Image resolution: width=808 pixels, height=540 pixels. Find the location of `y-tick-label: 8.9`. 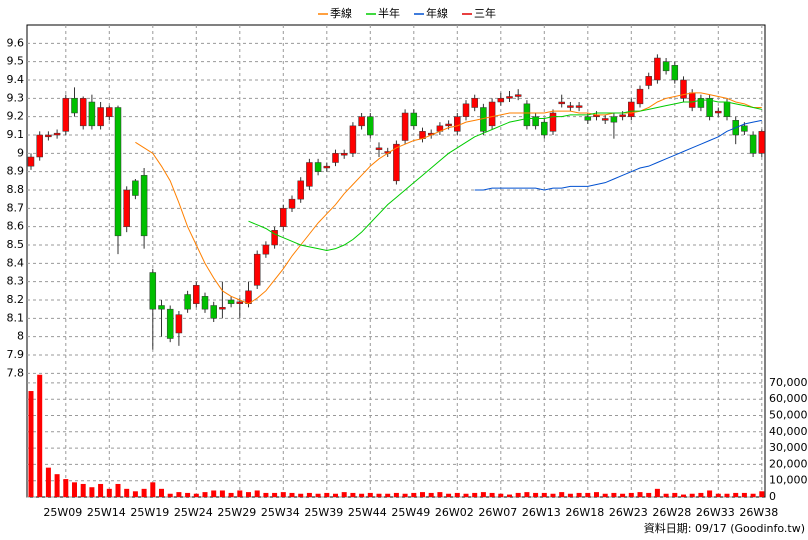

y-tick-label: 8.9 is located at coordinates (16, 171).